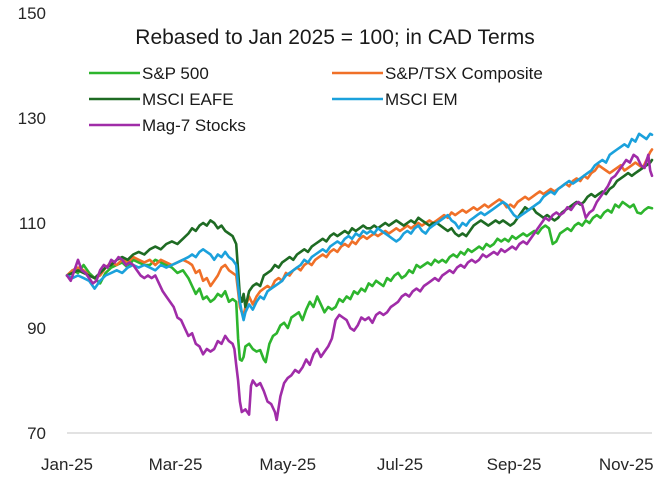 The width and height of the screenshot is (672, 480). What do you see at coordinates (421, 99) in the screenshot?
I see `legend-label: MSCI EM` at bounding box center [421, 99].